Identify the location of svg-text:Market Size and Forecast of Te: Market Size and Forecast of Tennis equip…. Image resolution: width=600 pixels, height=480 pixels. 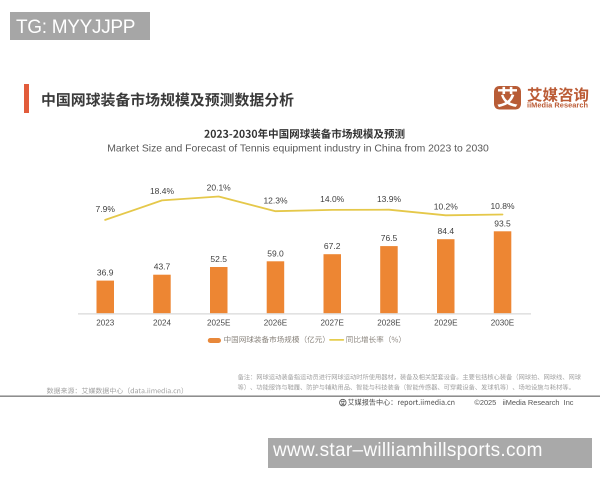
(298, 148).